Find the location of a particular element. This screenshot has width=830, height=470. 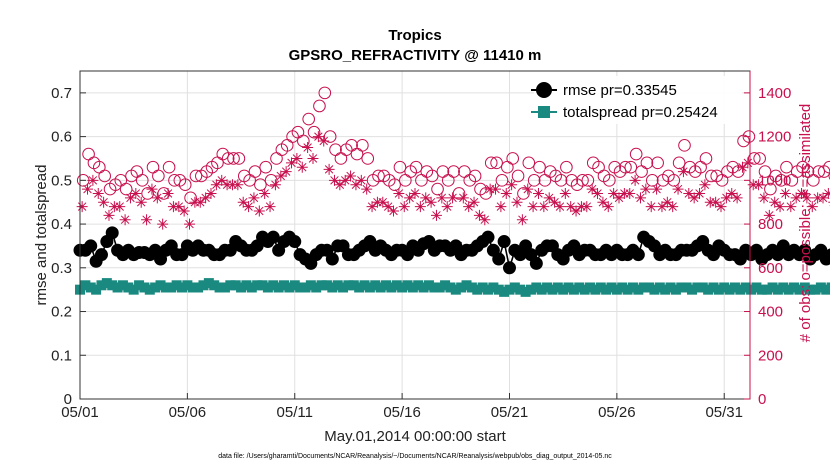

legend-rmse-label: rmse pr=0.33545 is located at coordinates (620, 90).